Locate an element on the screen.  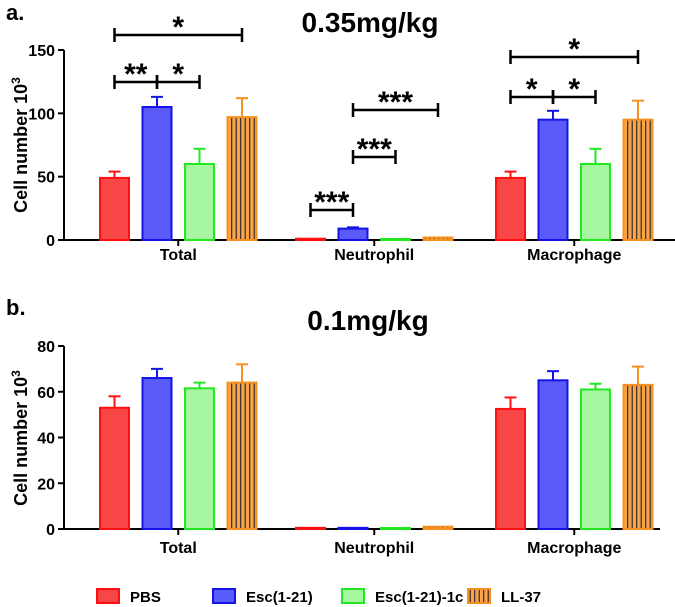
chart-title: 0.35mg/kg is located at coordinates (370, 22).